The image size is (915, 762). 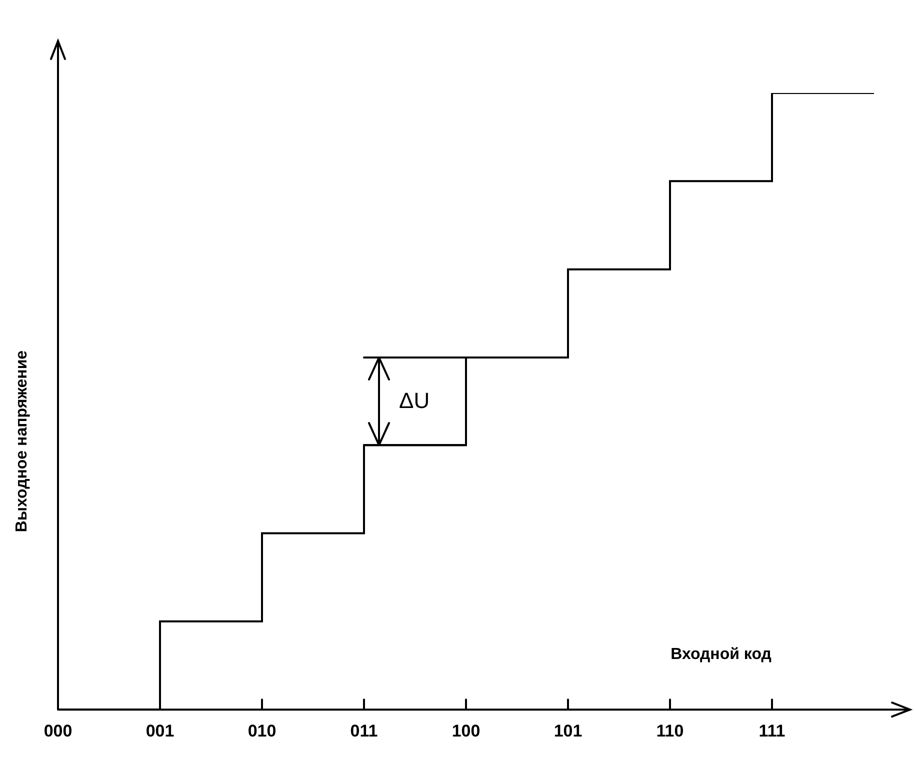 What do you see at coordinates (721, 655) in the screenshot?
I see `x-axis-title: Входной код` at bounding box center [721, 655].